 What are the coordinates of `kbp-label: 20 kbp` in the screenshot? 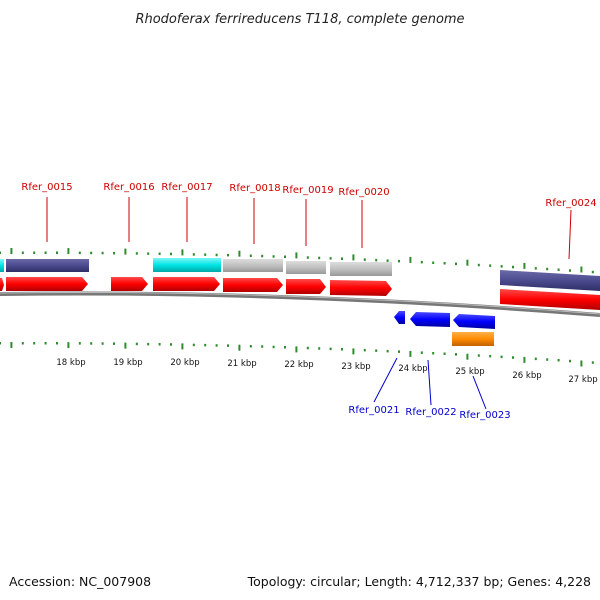 It's located at (184, 363).